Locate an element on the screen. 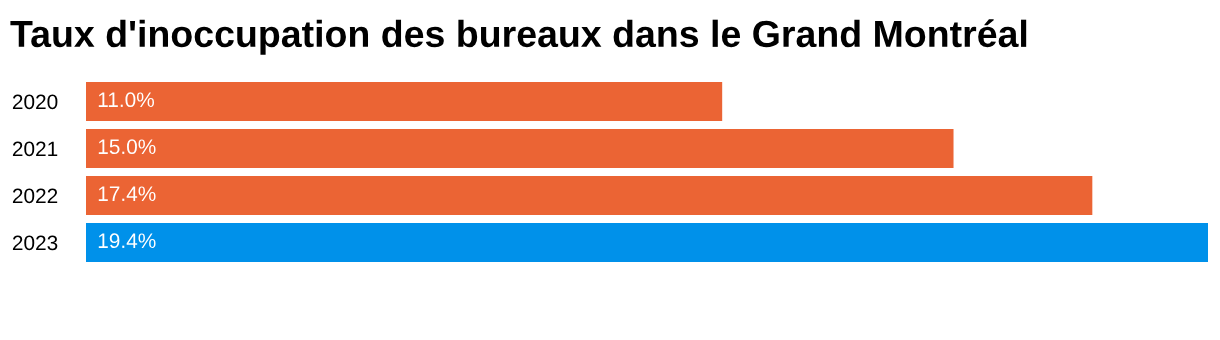  data-label: 11.0% is located at coordinates (126, 100).